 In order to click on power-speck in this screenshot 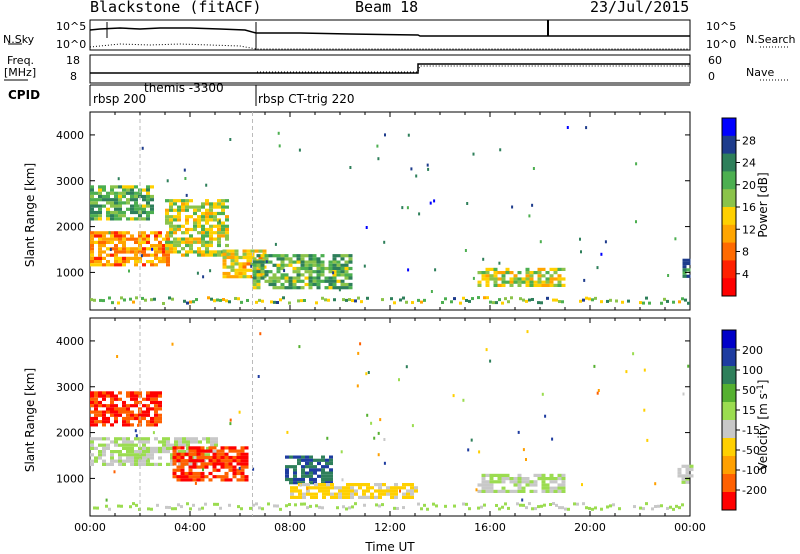, I will do `click(219, 221)`.